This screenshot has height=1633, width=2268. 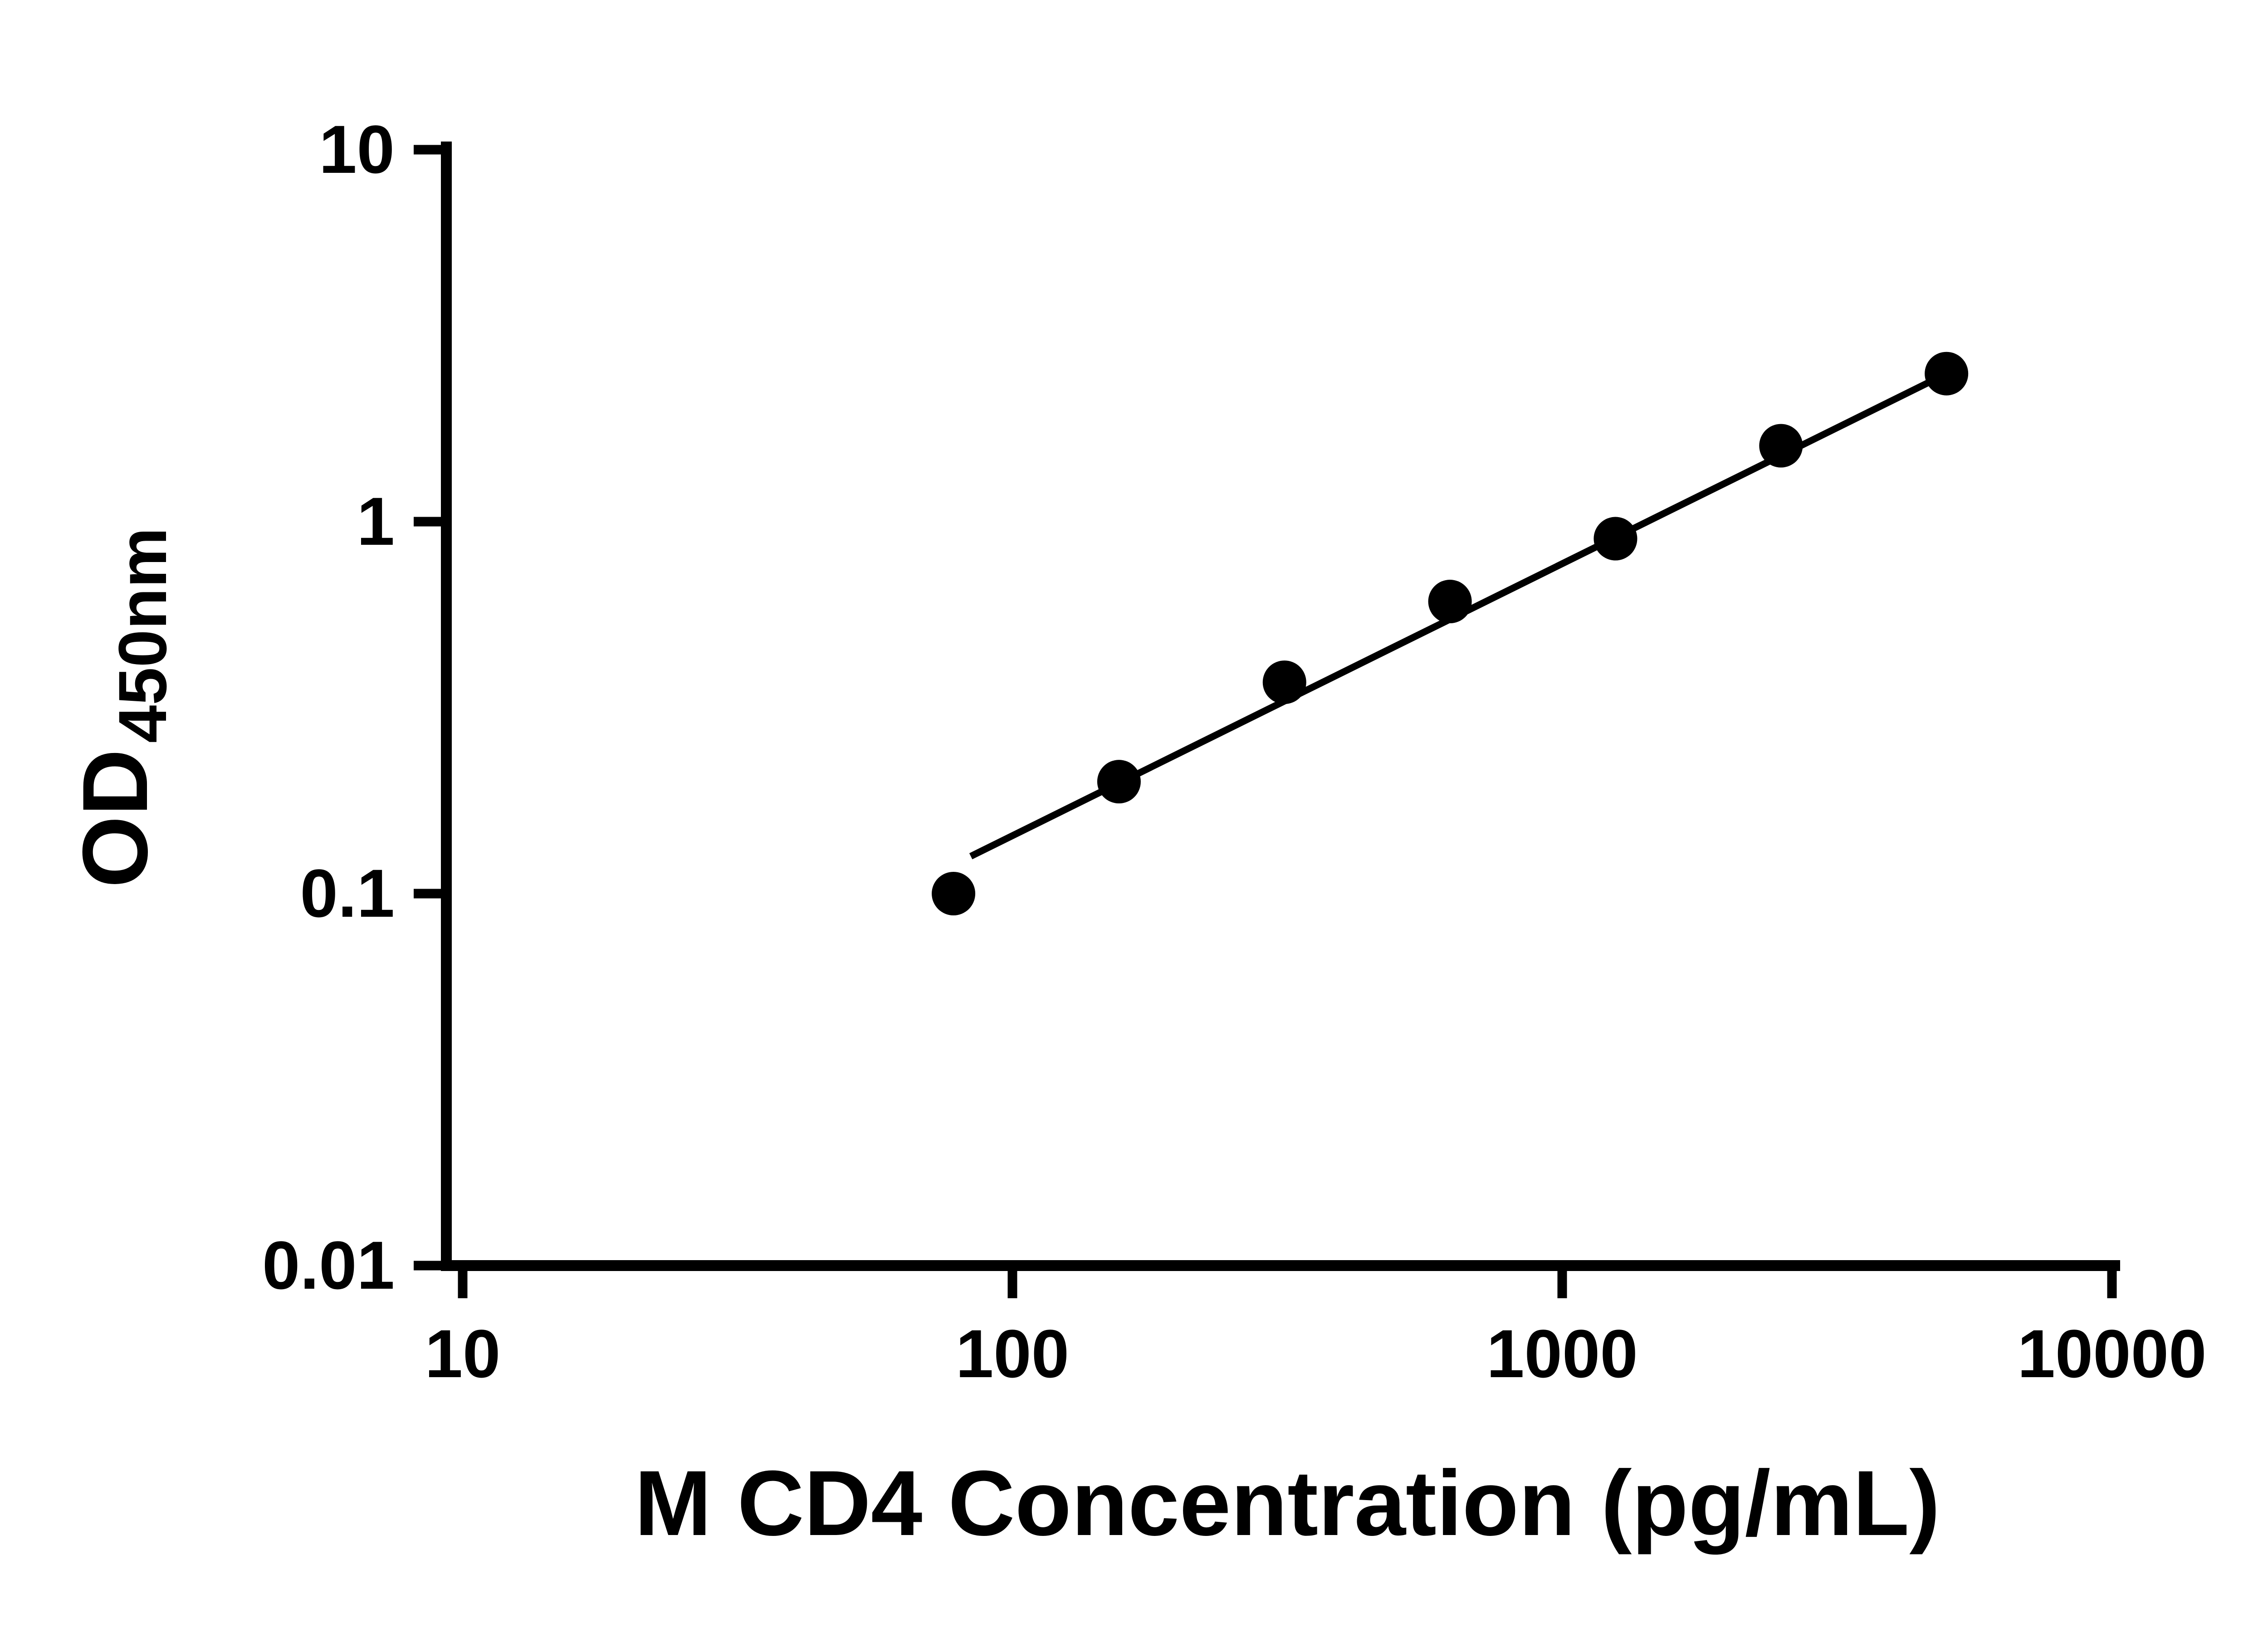 What do you see at coordinates (357, 149) in the screenshot?
I see `y-tick-label: 10` at bounding box center [357, 149].